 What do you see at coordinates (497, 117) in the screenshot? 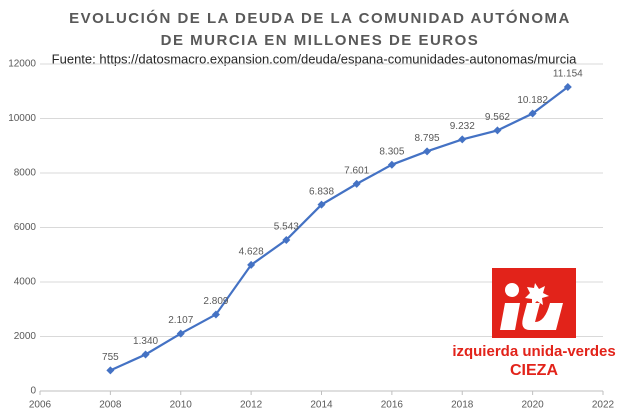
I see `value-label: 9.562` at bounding box center [497, 117].